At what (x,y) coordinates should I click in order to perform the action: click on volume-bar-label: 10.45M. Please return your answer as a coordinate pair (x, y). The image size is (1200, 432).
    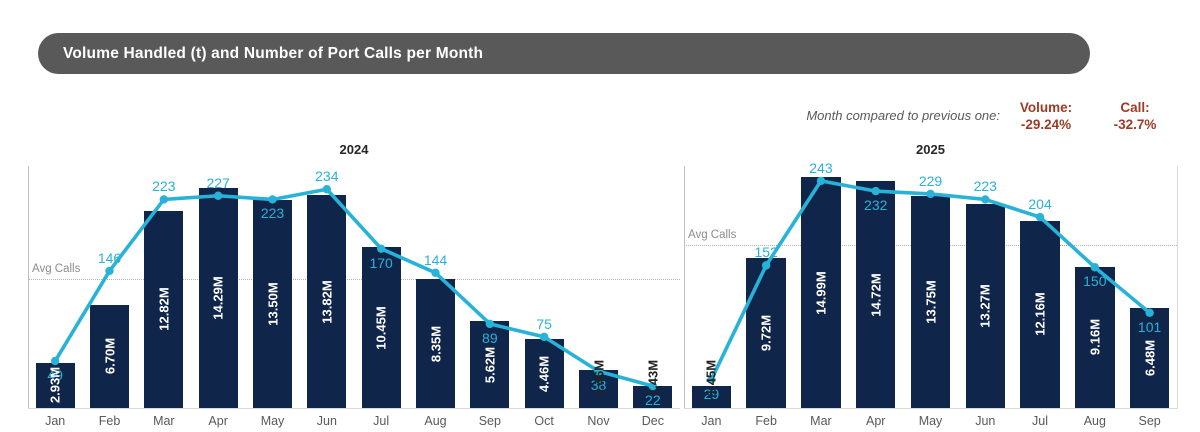
    Looking at the image, I should click on (381, 327).